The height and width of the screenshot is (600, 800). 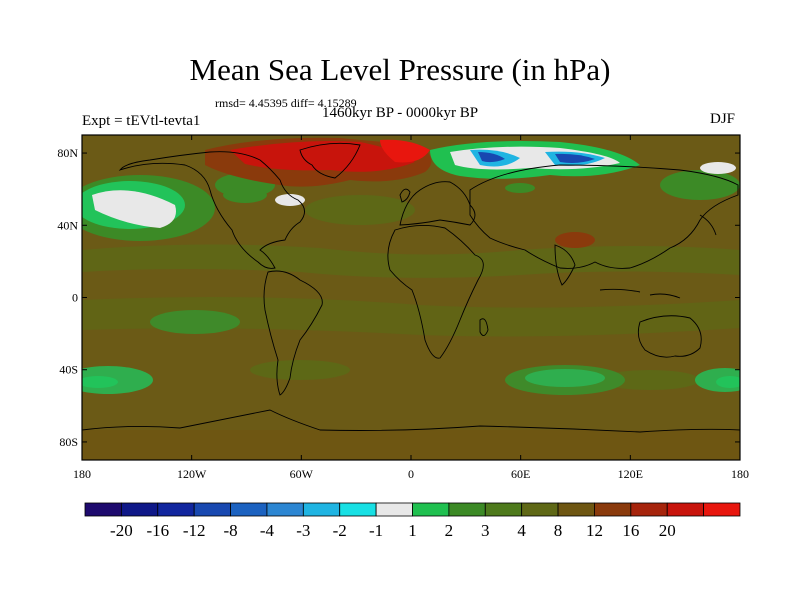 What do you see at coordinates (435, 292) in the screenshot?
I see `africa-coast` at bounding box center [435, 292].